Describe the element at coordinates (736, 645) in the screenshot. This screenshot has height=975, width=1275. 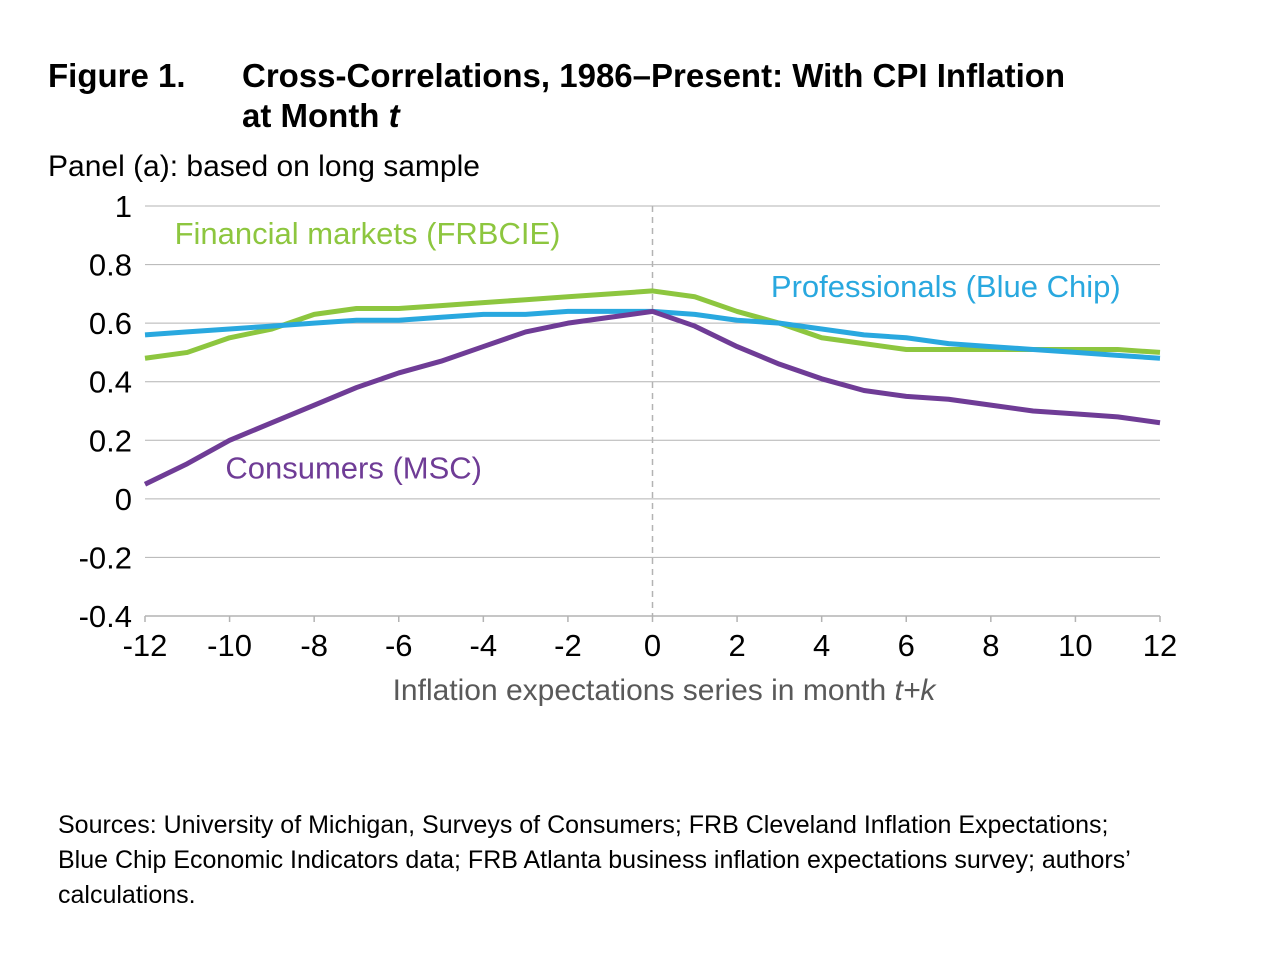
I see `x-tick-label: 2` at that location.